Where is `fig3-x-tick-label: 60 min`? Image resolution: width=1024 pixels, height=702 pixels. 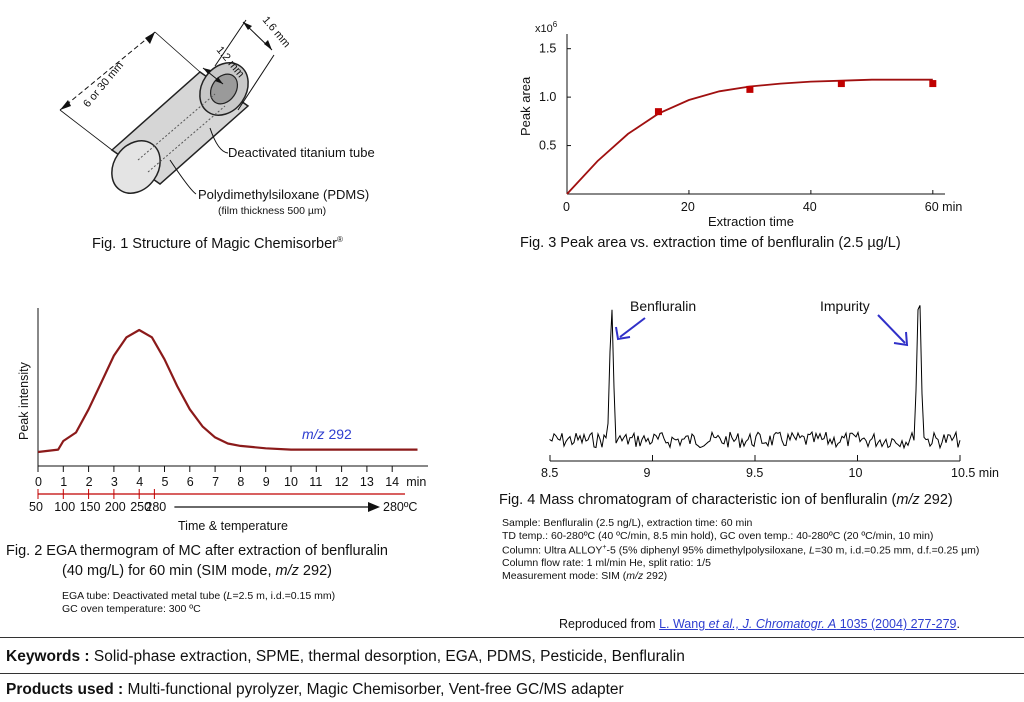
fig3-x-tick-label: 60 min is located at coordinates (944, 207).